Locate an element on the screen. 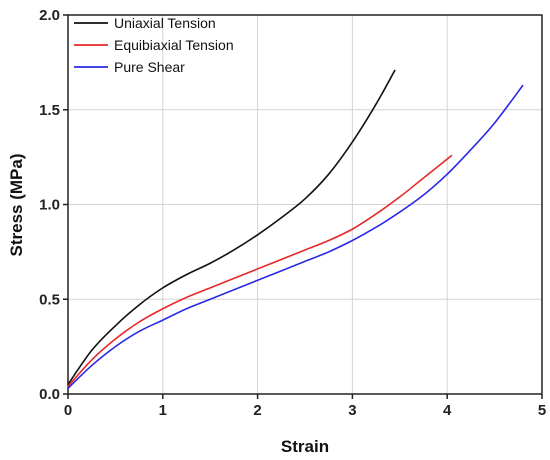 This screenshot has width=550, height=460. x-tick-label: 2 is located at coordinates (257, 410).